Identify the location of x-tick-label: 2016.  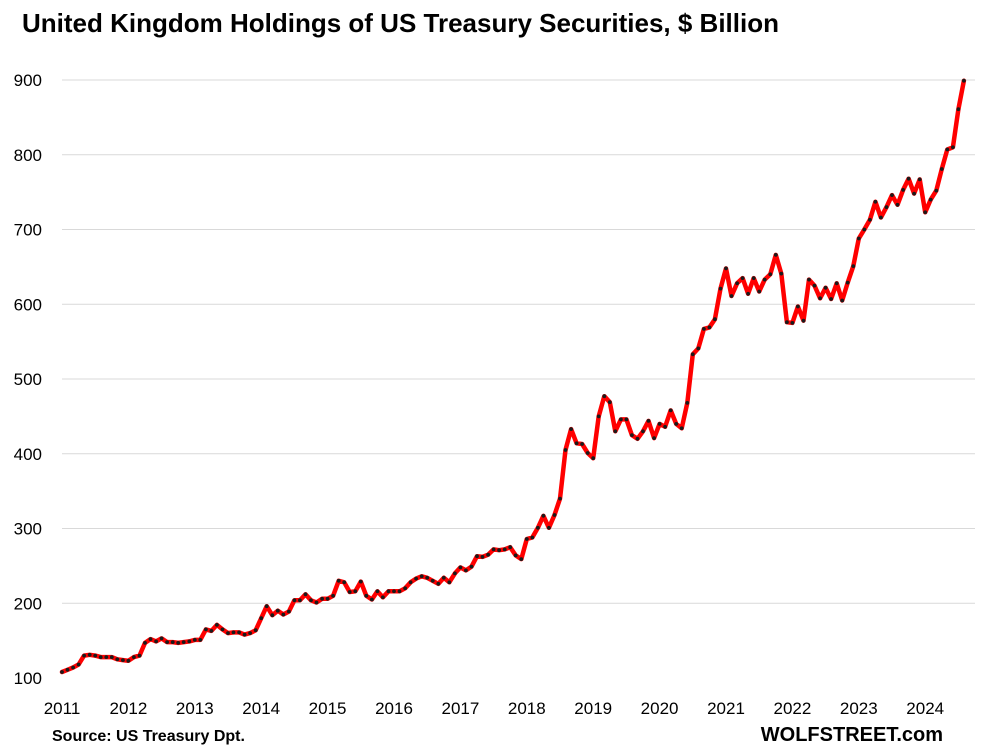
(394, 708).